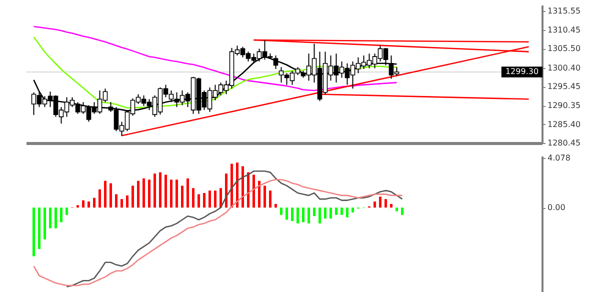  Describe the element at coordinates (522, 71) in the screenshot. I see `ref-line-label: 1299.30` at that location.